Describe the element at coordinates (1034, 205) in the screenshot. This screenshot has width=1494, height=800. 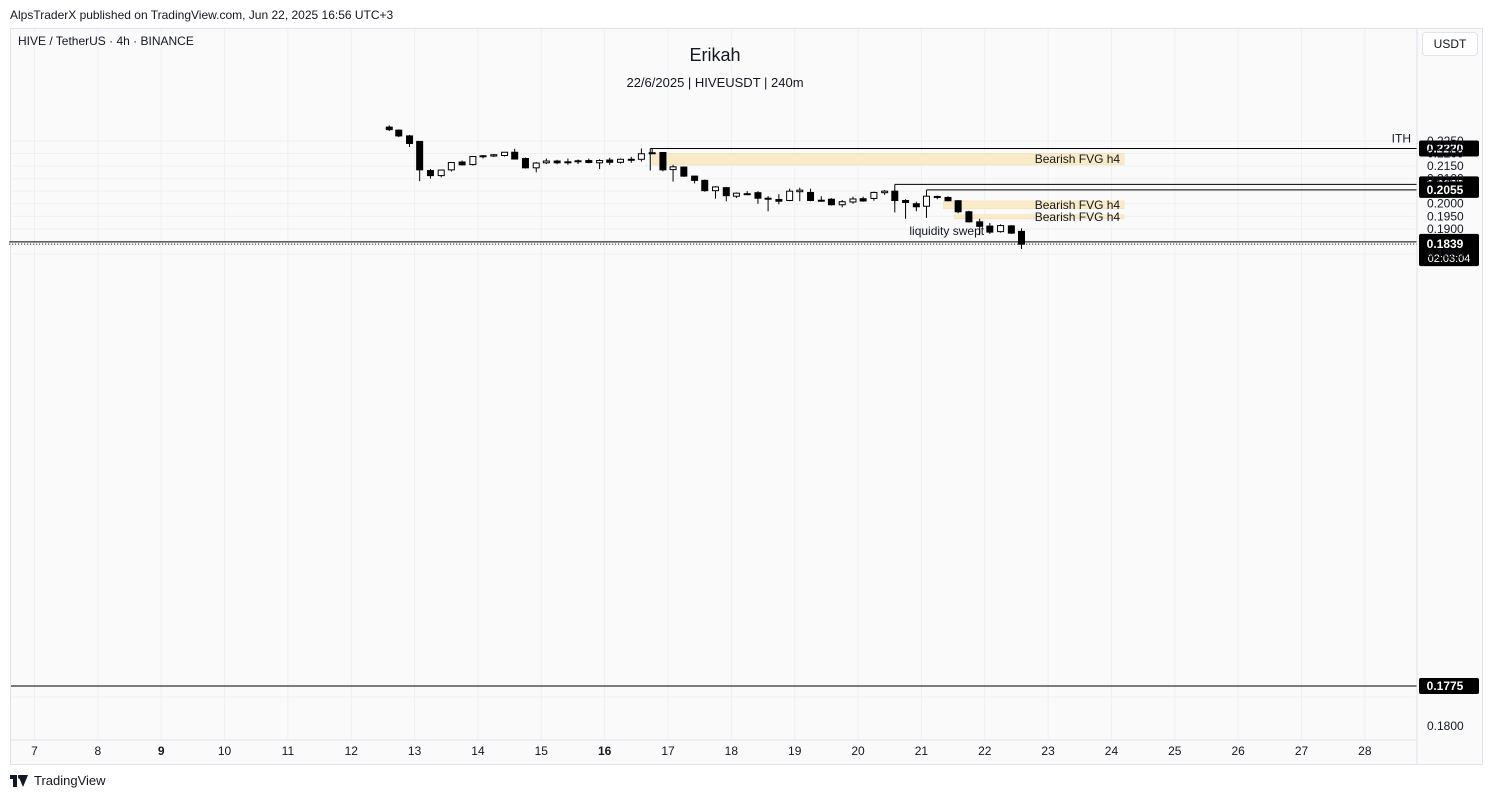
I see `fvg-zone` at that location.